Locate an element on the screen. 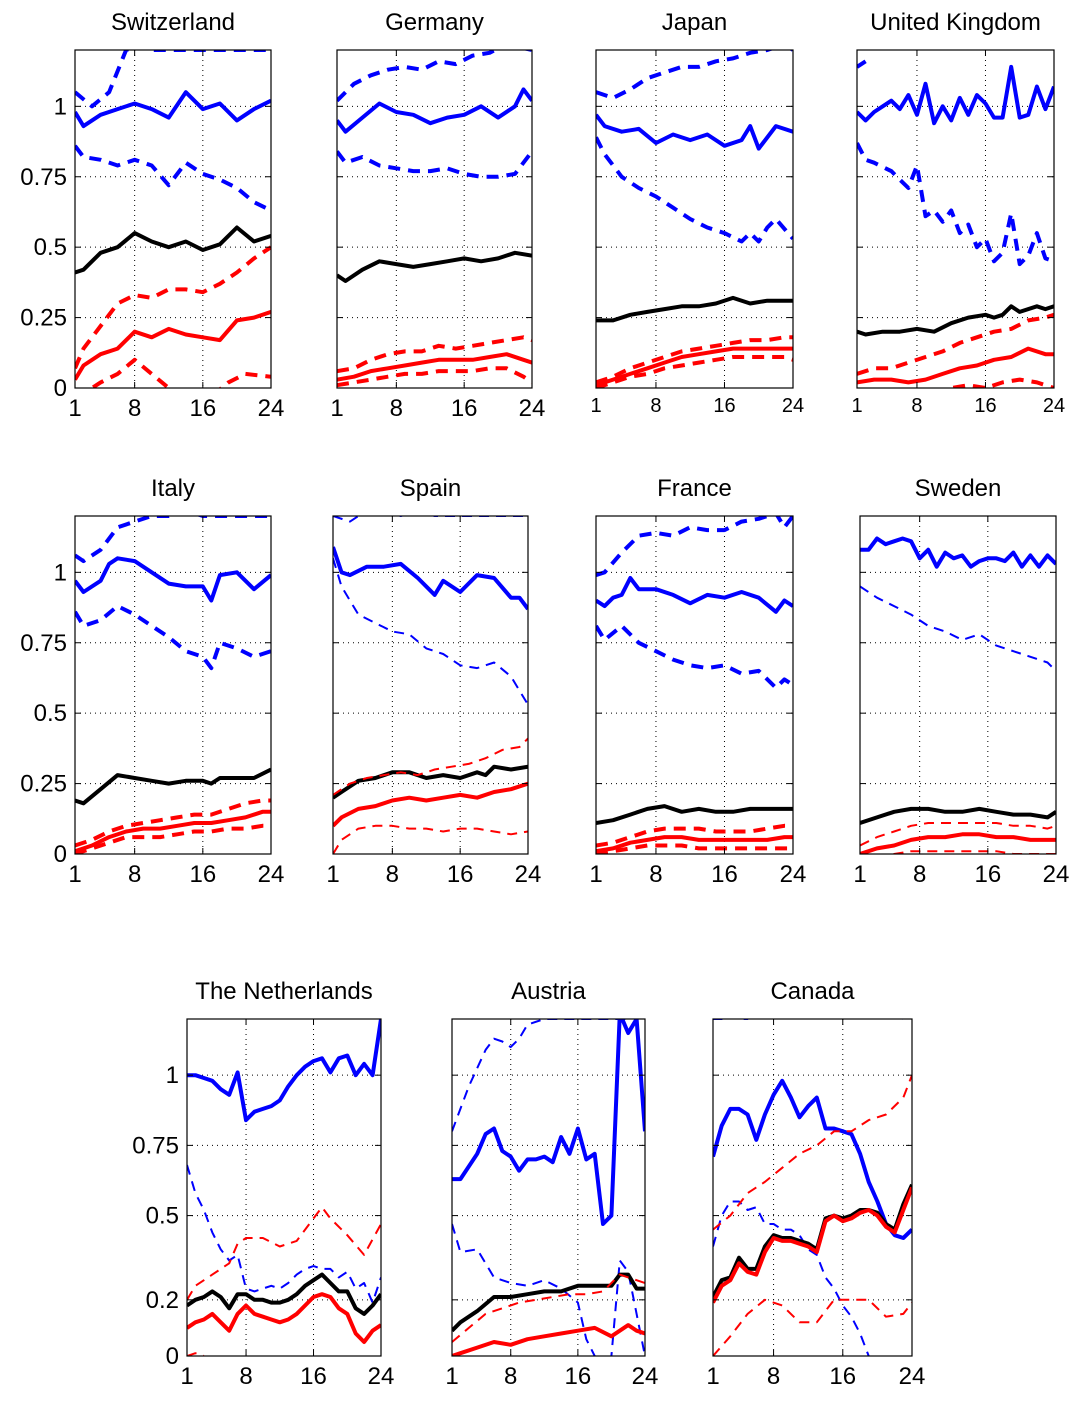  panel-spain: 1 8 16 24 Spain is located at coordinates (433, 681).